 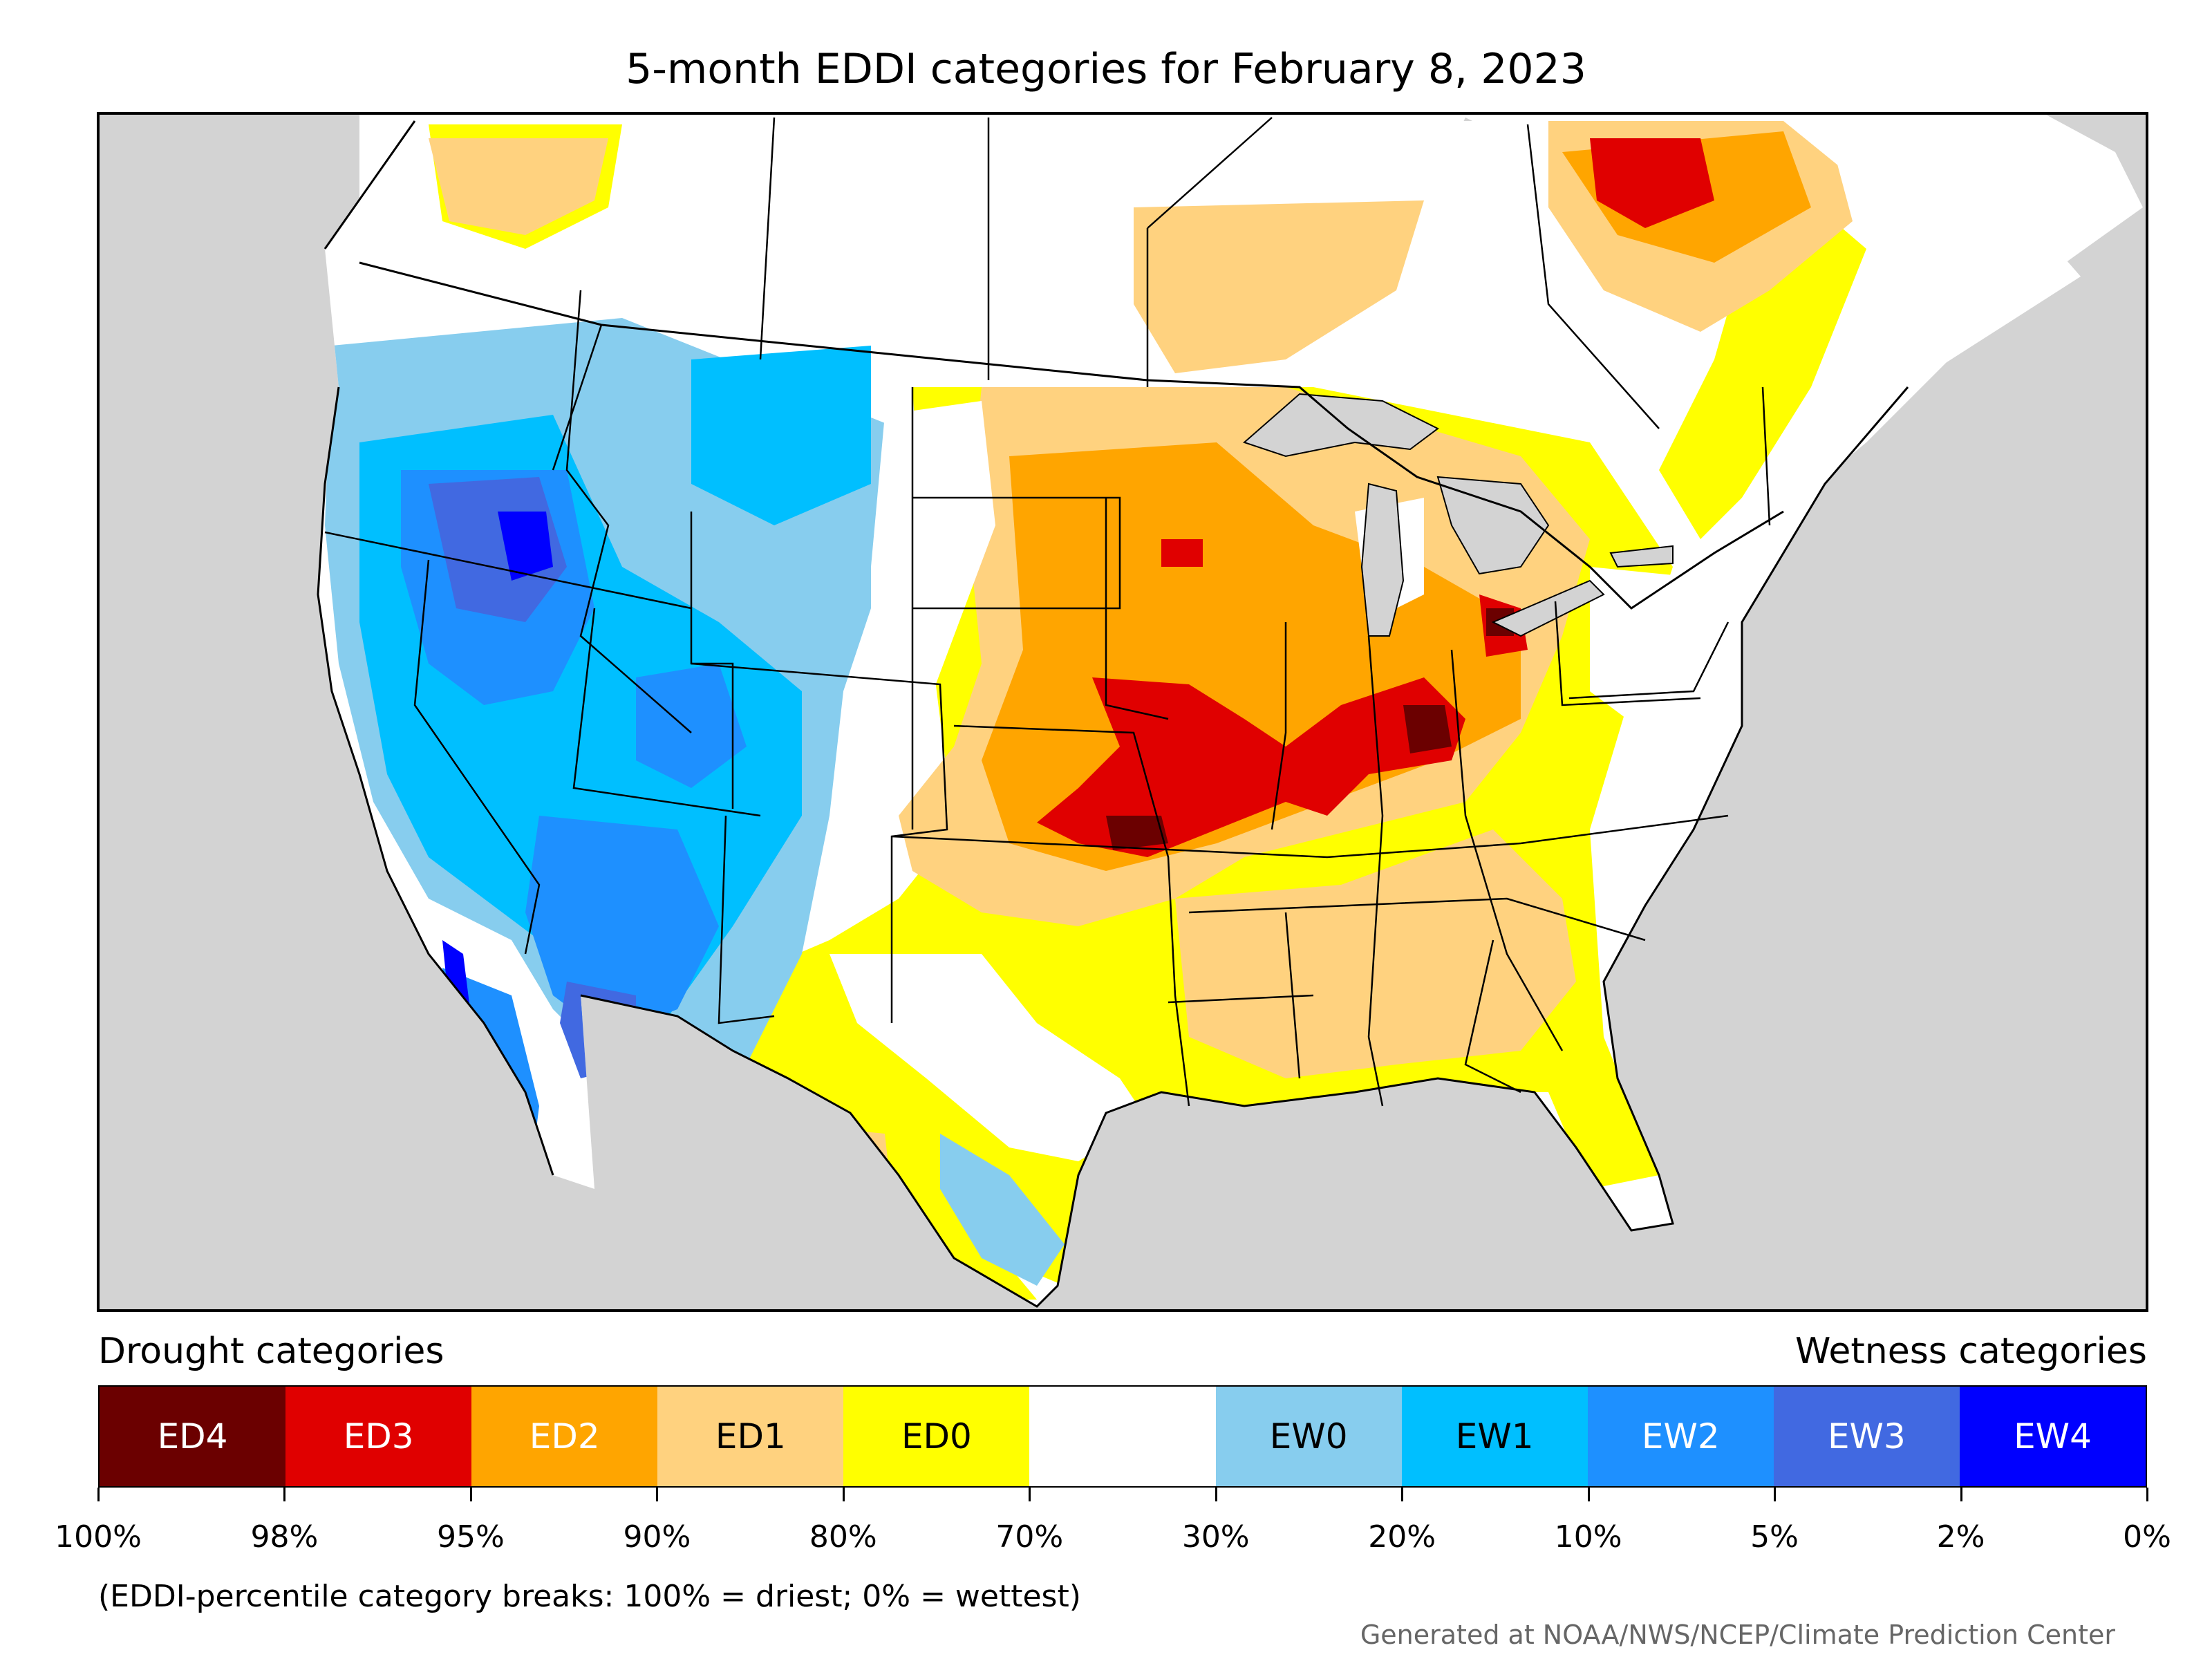 What do you see at coordinates (1774, 1537) in the screenshot?
I see `colorbar-tick-label: 5%` at bounding box center [1774, 1537].